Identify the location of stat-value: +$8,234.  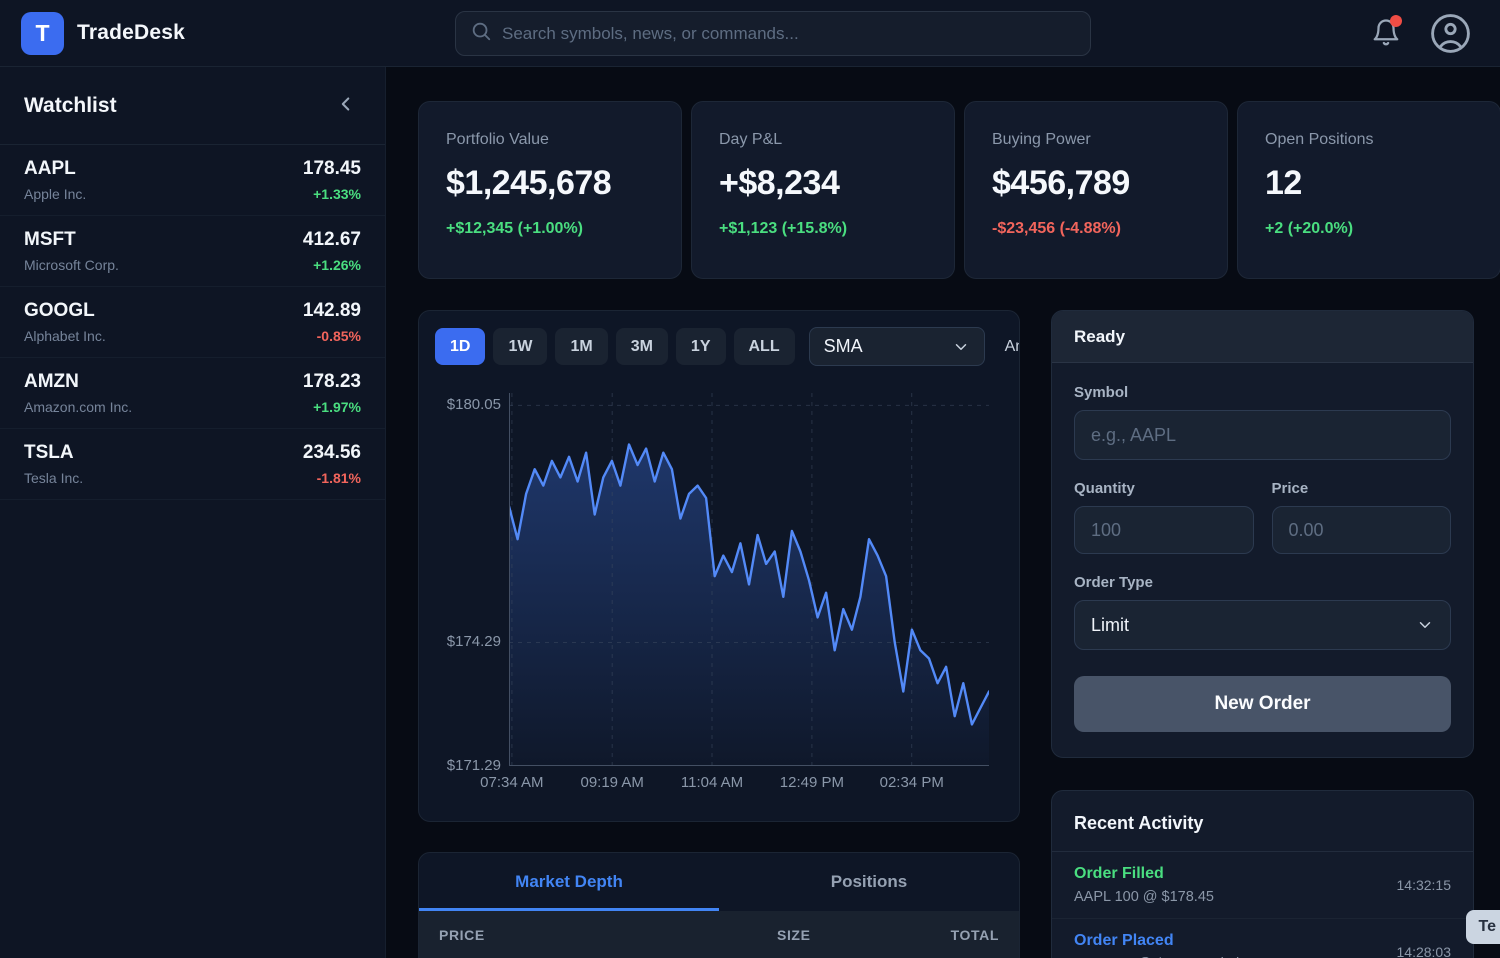
(779, 183).